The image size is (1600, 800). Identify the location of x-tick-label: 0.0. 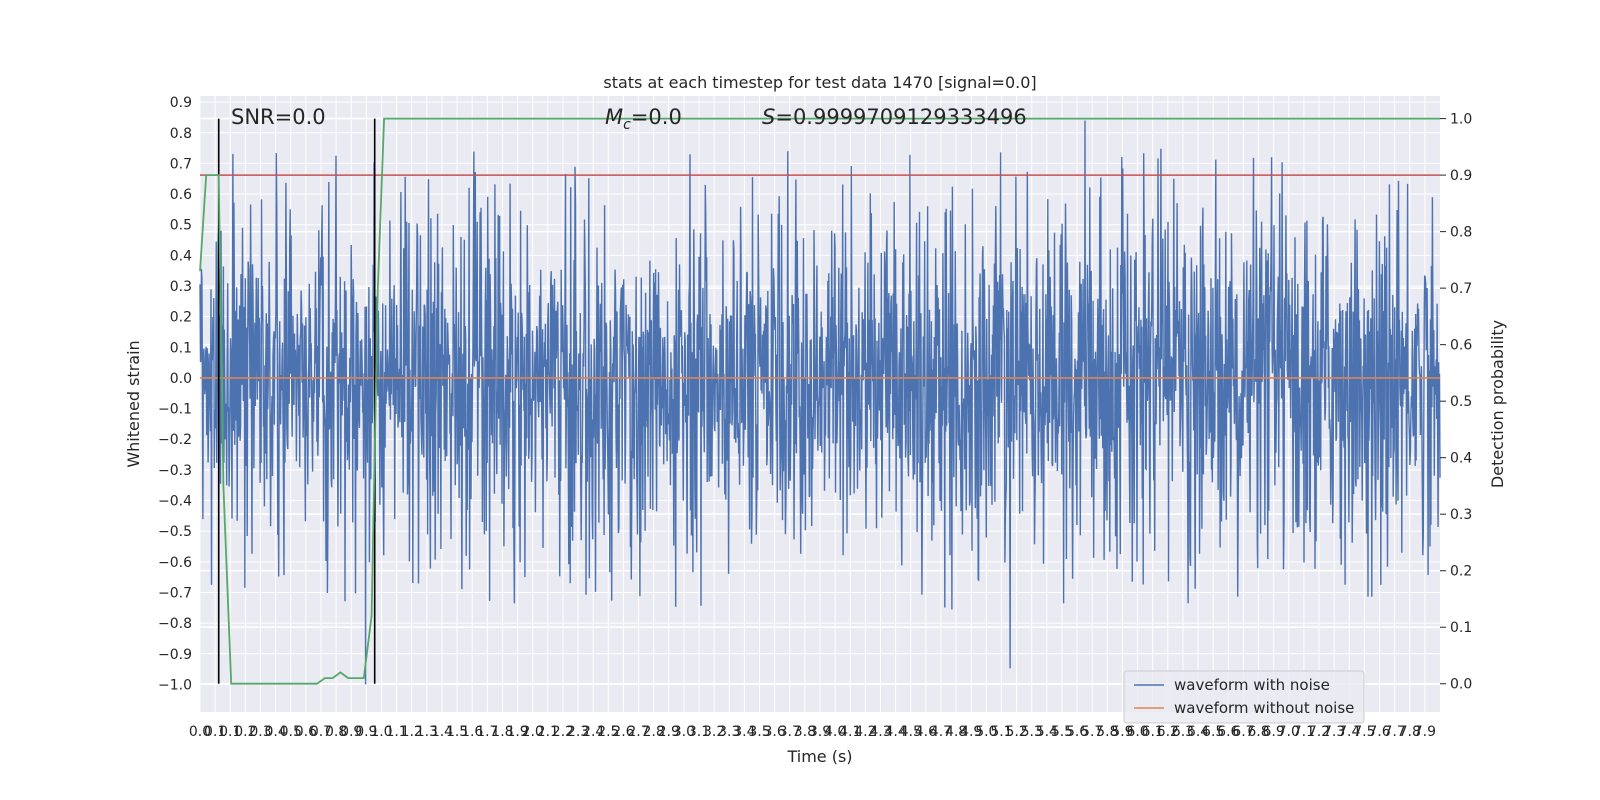
(200, 732).